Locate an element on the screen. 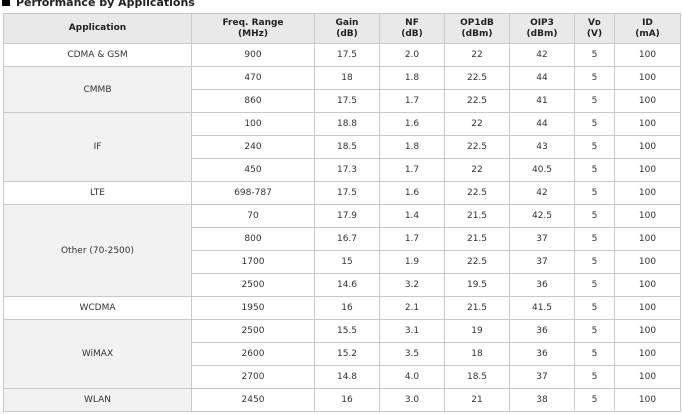 The width and height of the screenshot is (683, 414). table-row: WLAN 2450 16 3.0 21 38 5 100 is located at coordinates (342, 400).